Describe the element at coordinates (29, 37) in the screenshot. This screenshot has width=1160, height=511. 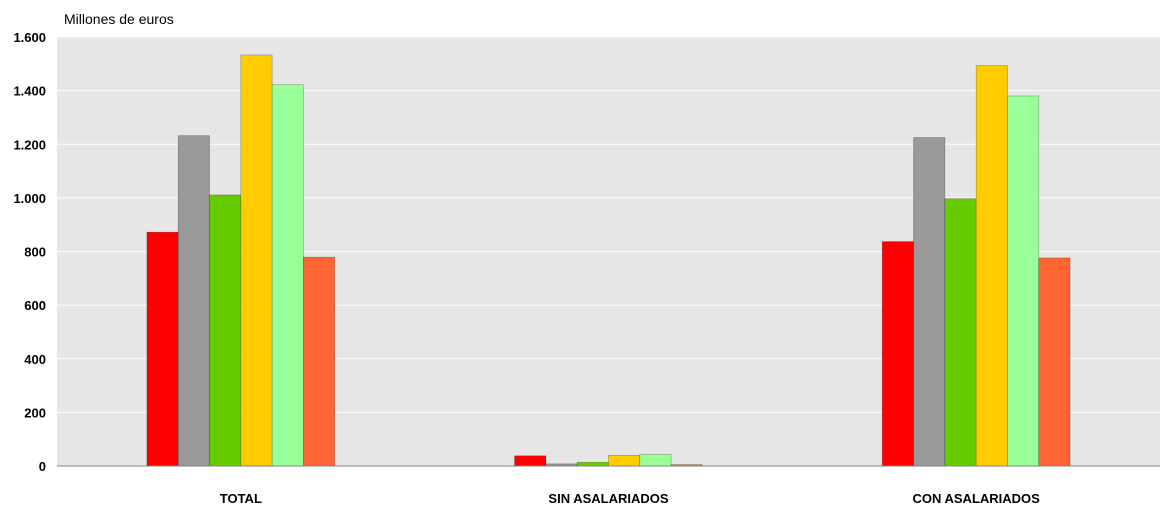
I see `y-tick-label: 1.600` at that location.